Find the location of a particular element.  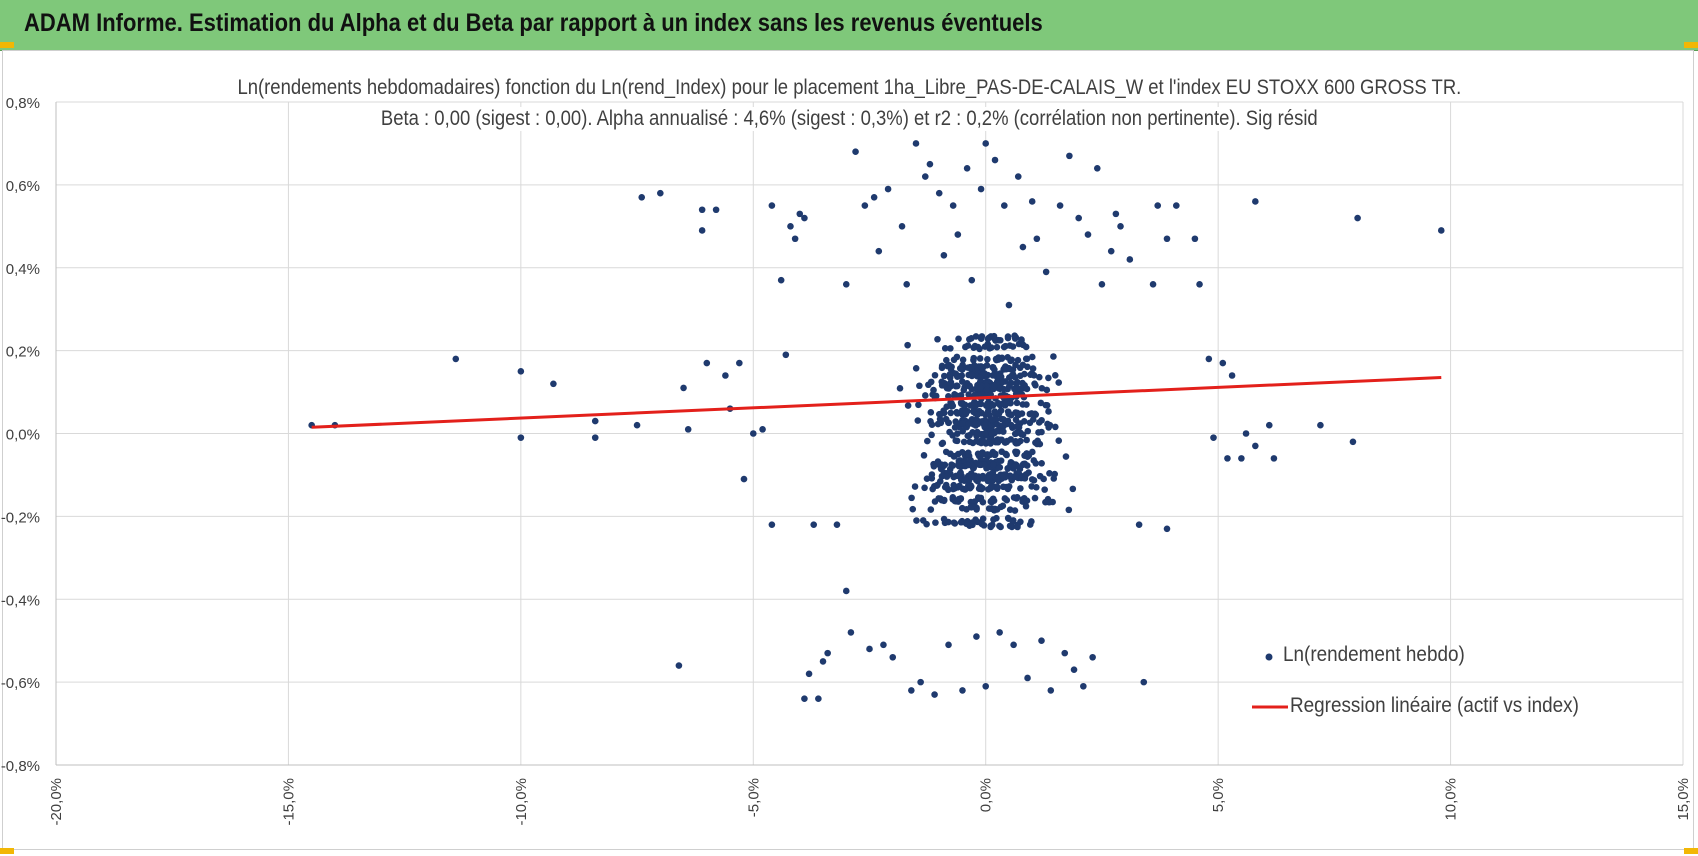

y-tick-label: 0,2% is located at coordinates (23, 352).